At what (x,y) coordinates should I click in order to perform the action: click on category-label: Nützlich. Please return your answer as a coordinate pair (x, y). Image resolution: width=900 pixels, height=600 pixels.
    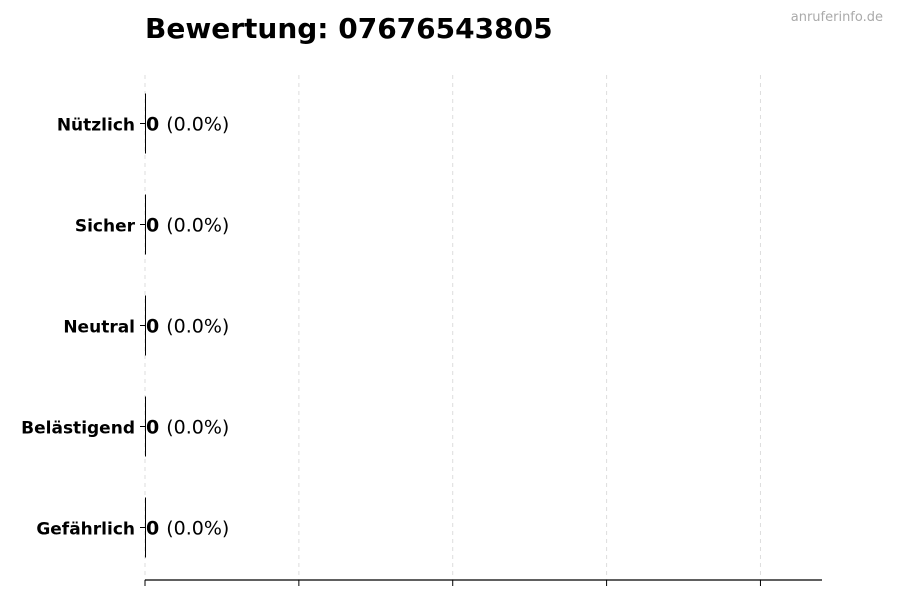
    Looking at the image, I should click on (96, 126).